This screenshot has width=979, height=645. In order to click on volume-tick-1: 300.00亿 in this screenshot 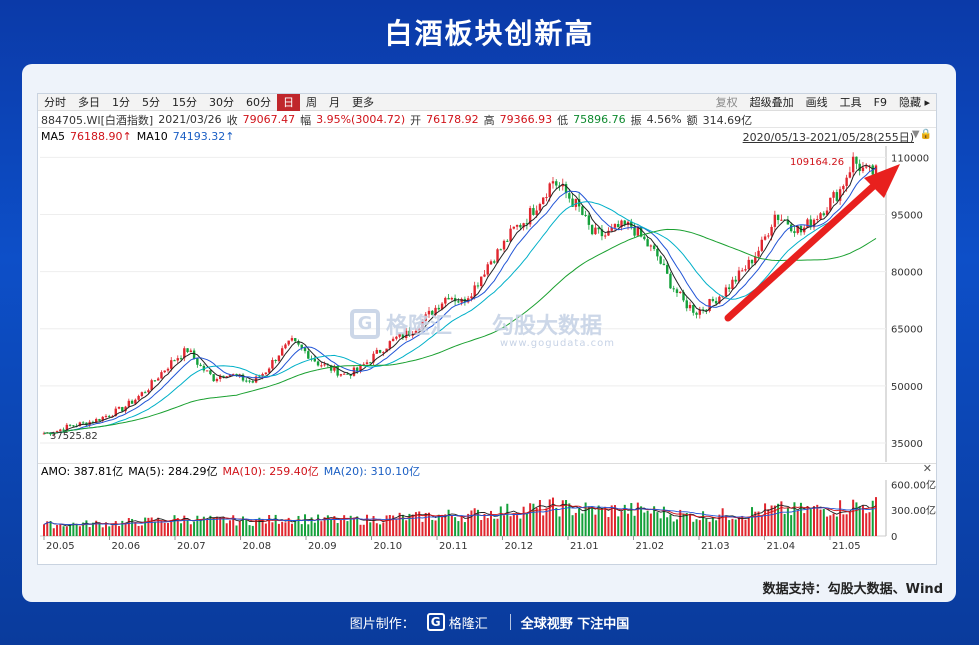, I will do `click(913, 510)`.